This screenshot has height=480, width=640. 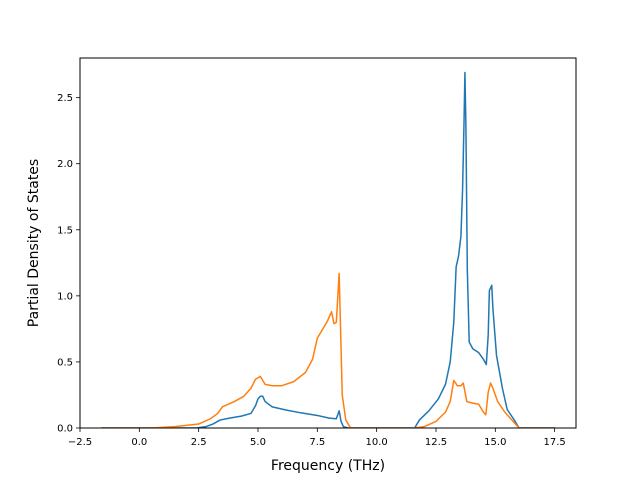 What do you see at coordinates (495, 442) in the screenshot?
I see `x-tick-label: 15.0` at bounding box center [495, 442].